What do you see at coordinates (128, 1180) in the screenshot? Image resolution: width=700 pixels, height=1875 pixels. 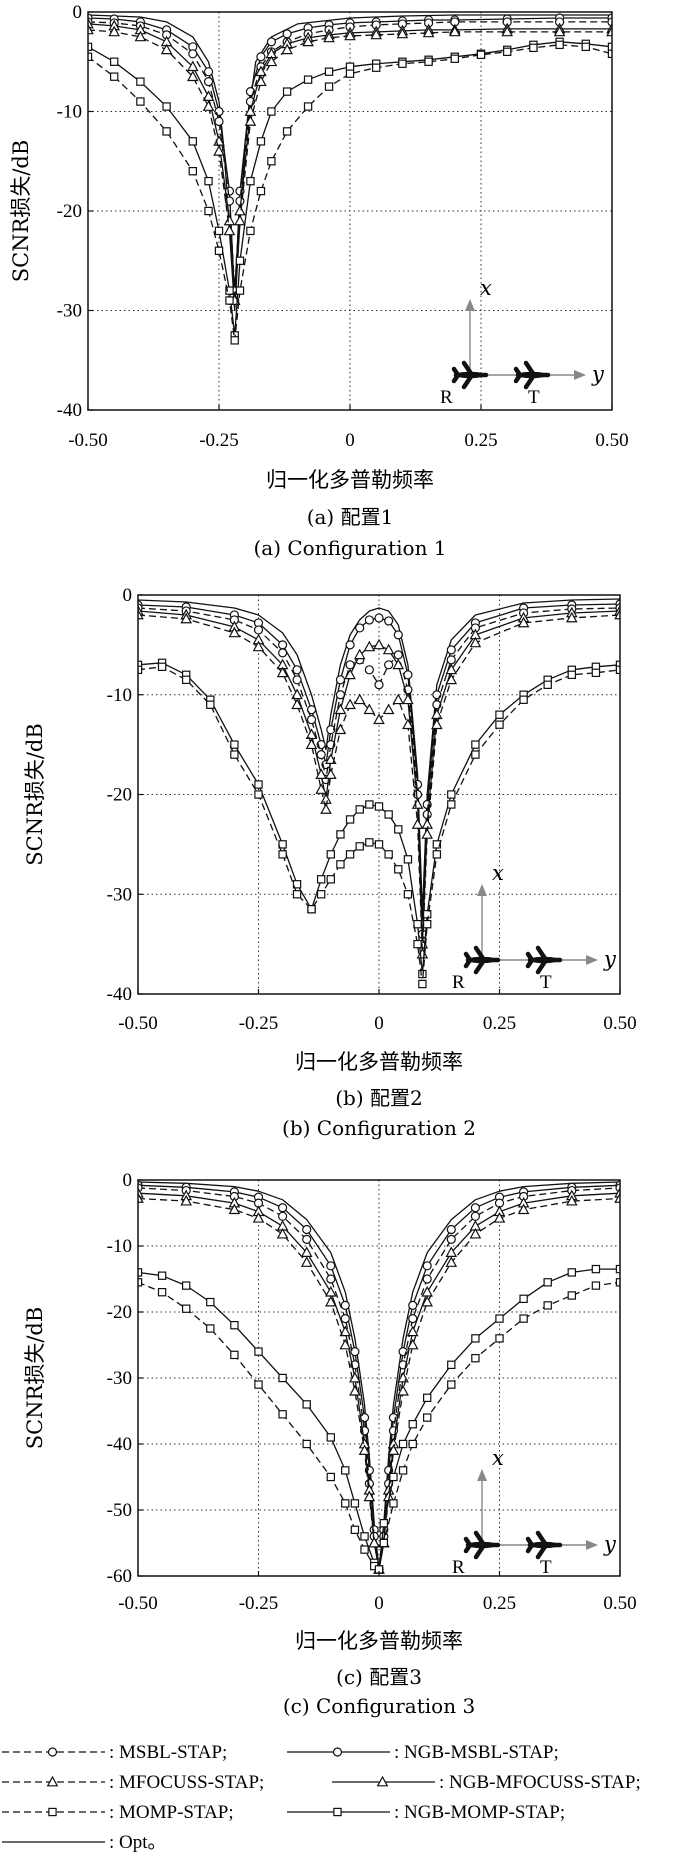 I see `y-tick-label: 0` at bounding box center [128, 1180].